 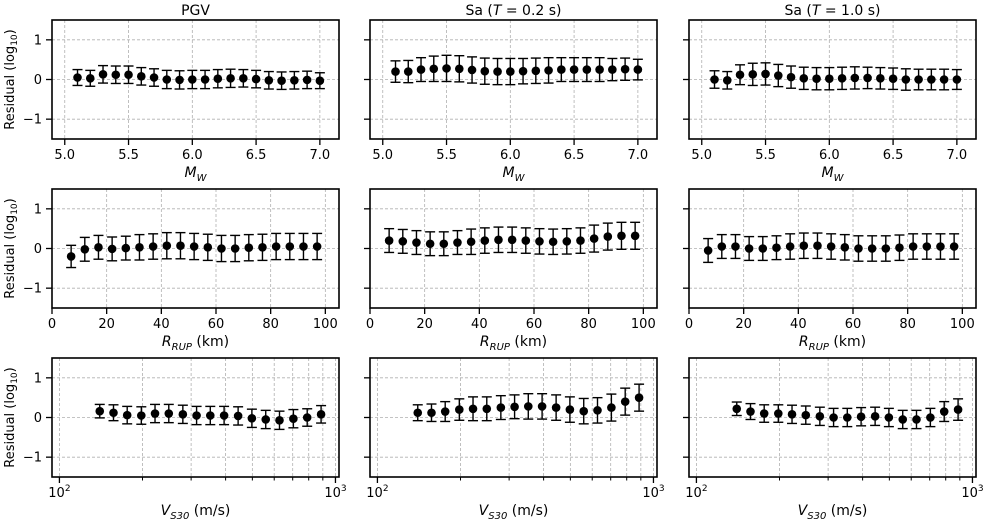 I want to click on panel-2: 5.0 5.5 6.0 6.5 7.0 Sa (T = 0.2 s) MW, so click(x=511, y=93).